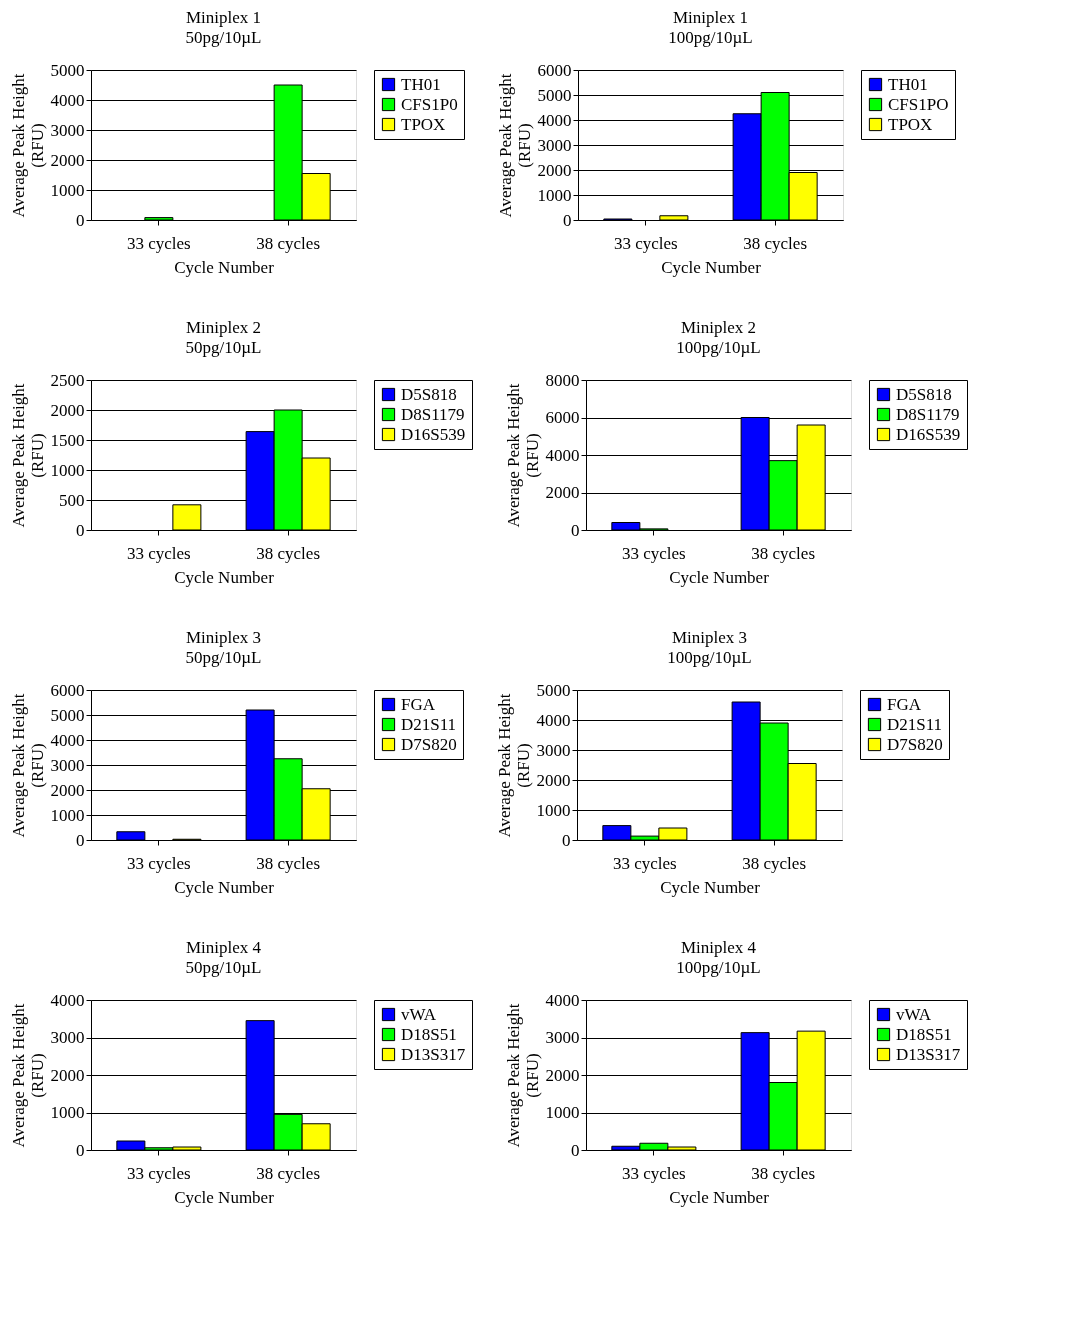  I want to click on legend-label: D13S317, so click(928, 1054).